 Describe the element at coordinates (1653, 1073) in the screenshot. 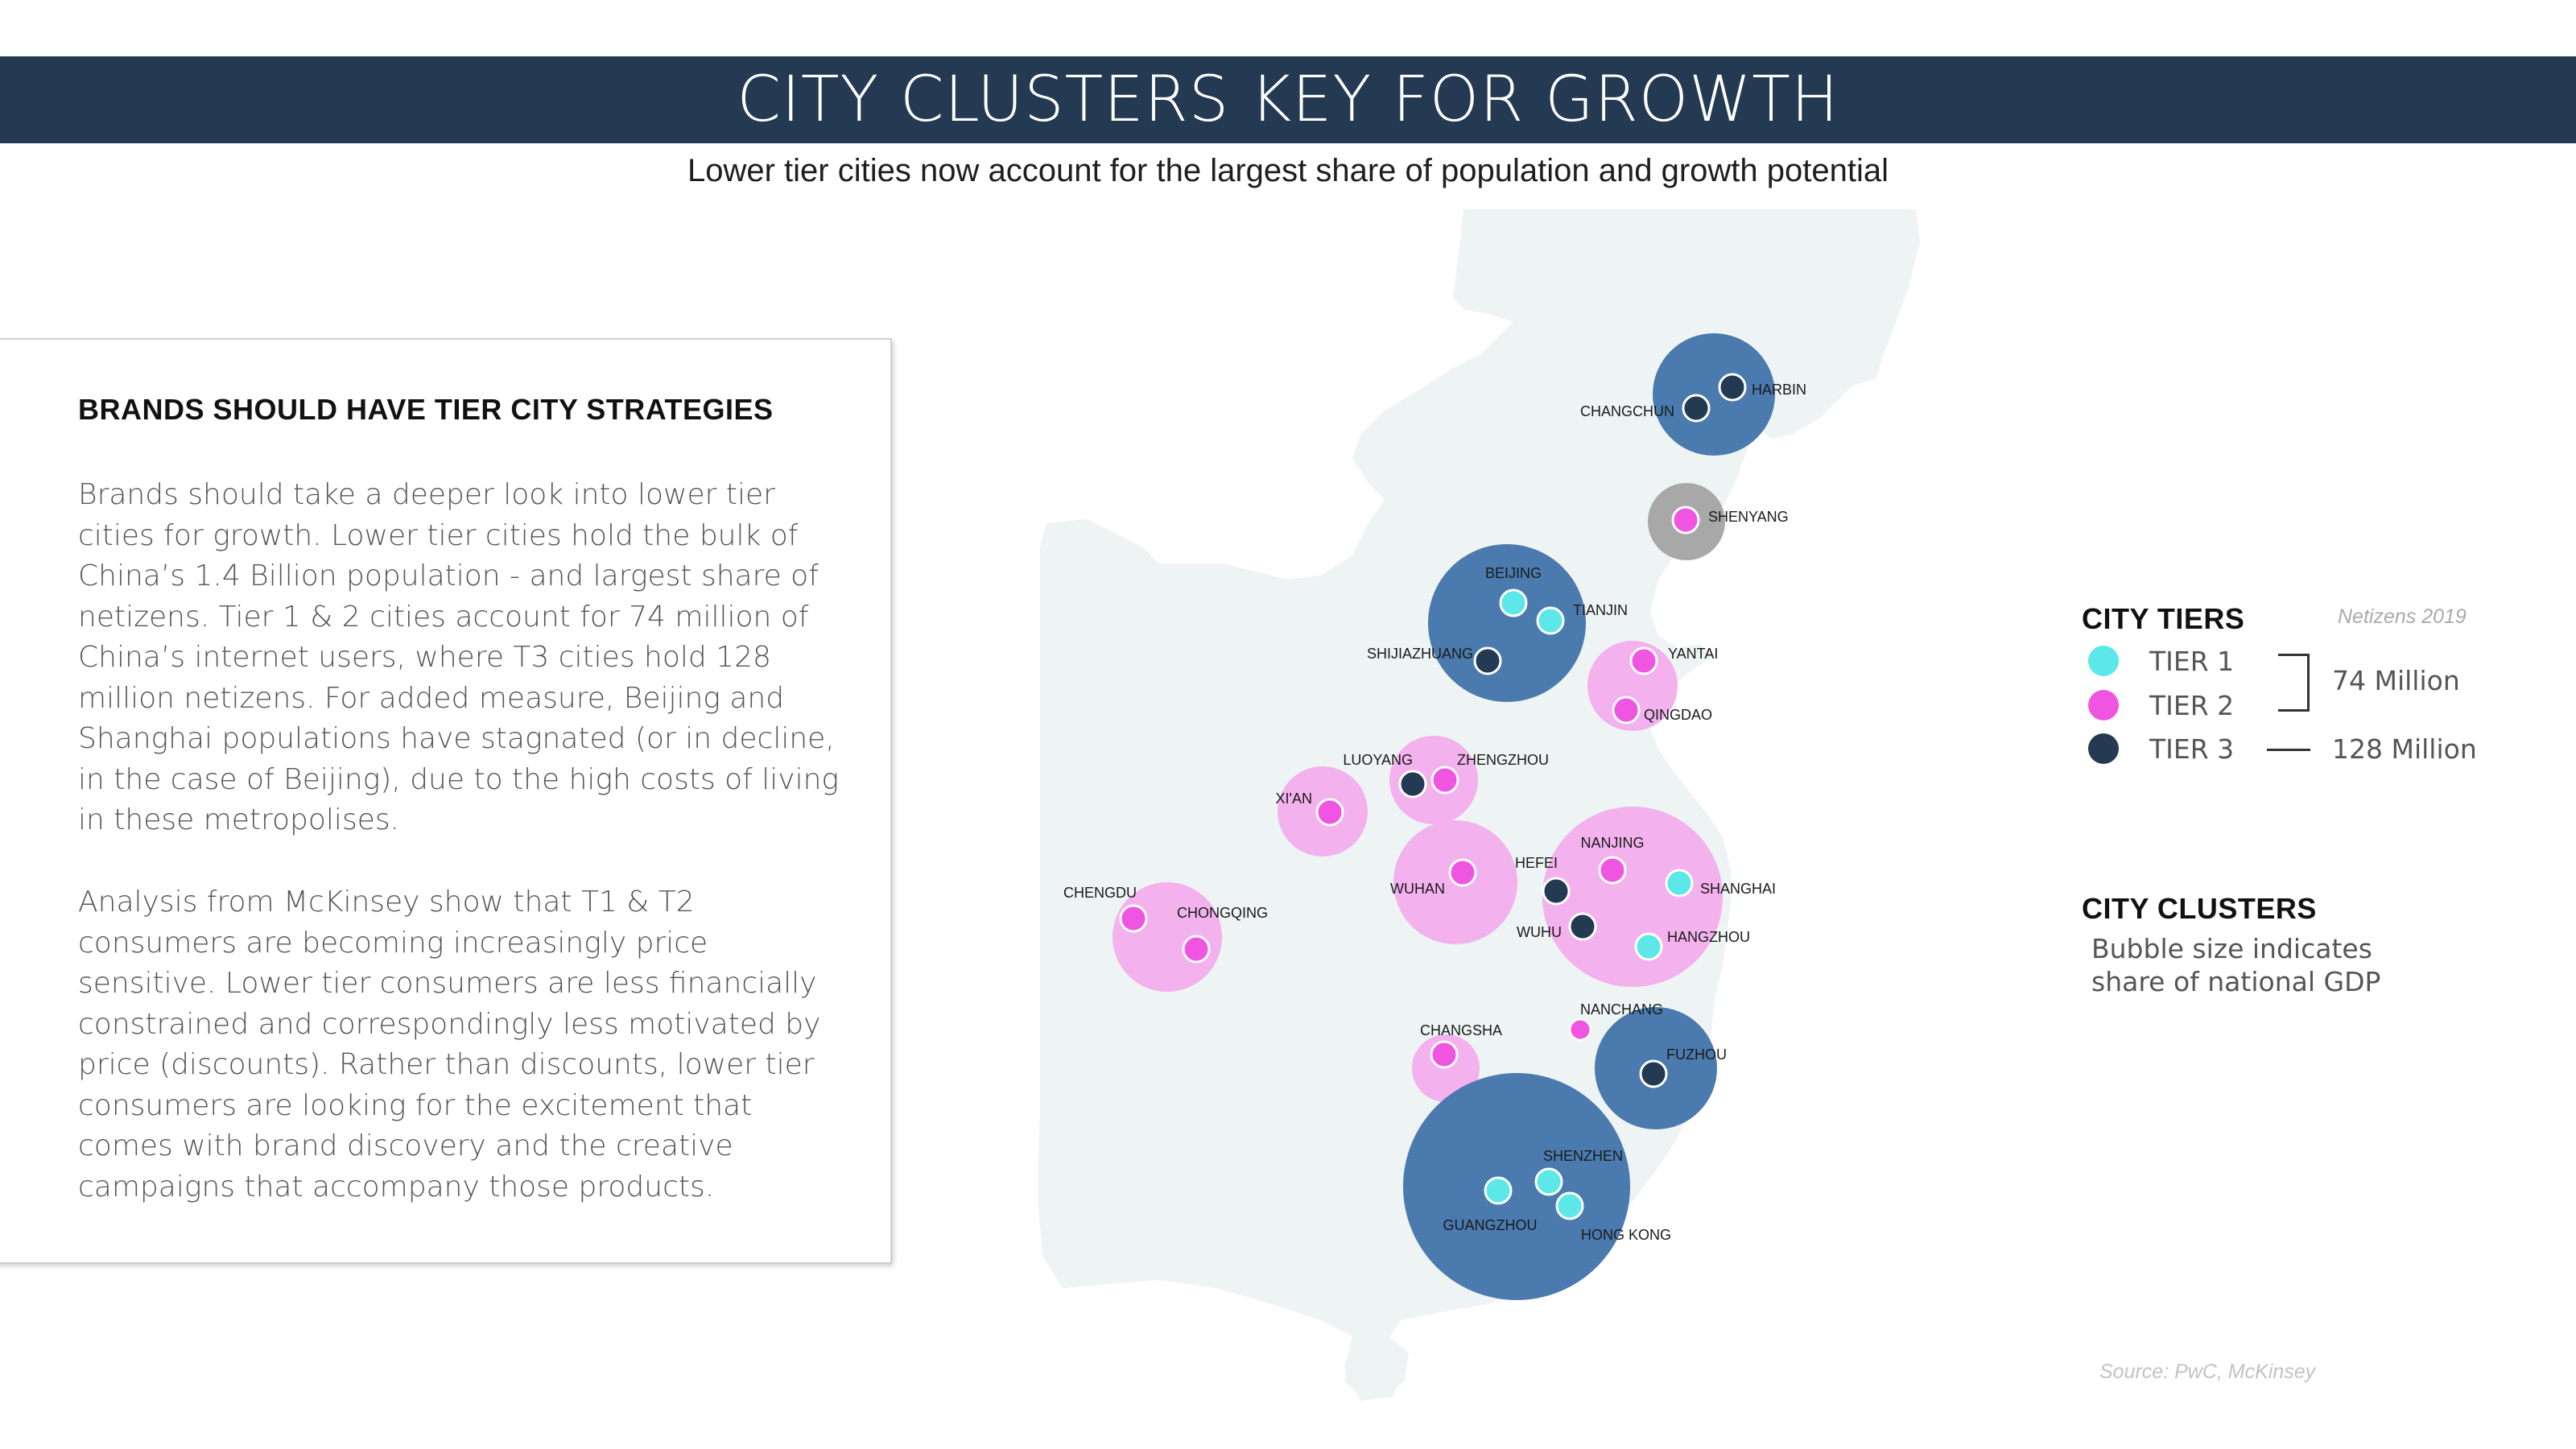

I see `city-dot-fuzhou` at that location.